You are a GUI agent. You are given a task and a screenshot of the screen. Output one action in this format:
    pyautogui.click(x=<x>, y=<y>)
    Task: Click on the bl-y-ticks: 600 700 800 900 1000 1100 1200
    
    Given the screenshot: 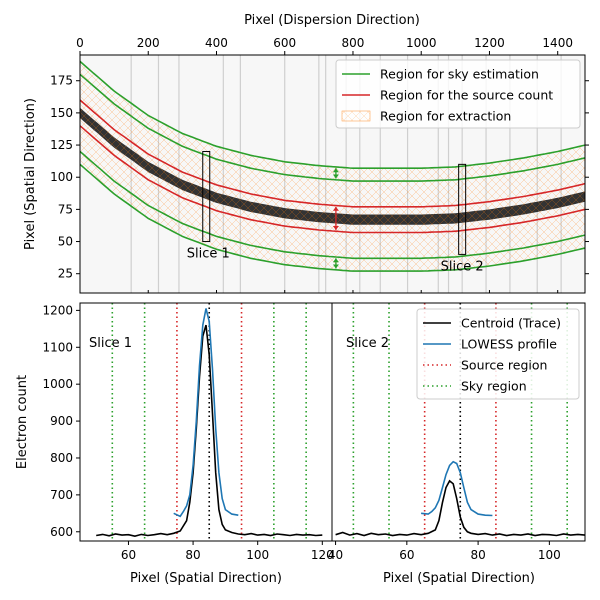 What is the action you would take?
    pyautogui.click(x=61, y=421)
    